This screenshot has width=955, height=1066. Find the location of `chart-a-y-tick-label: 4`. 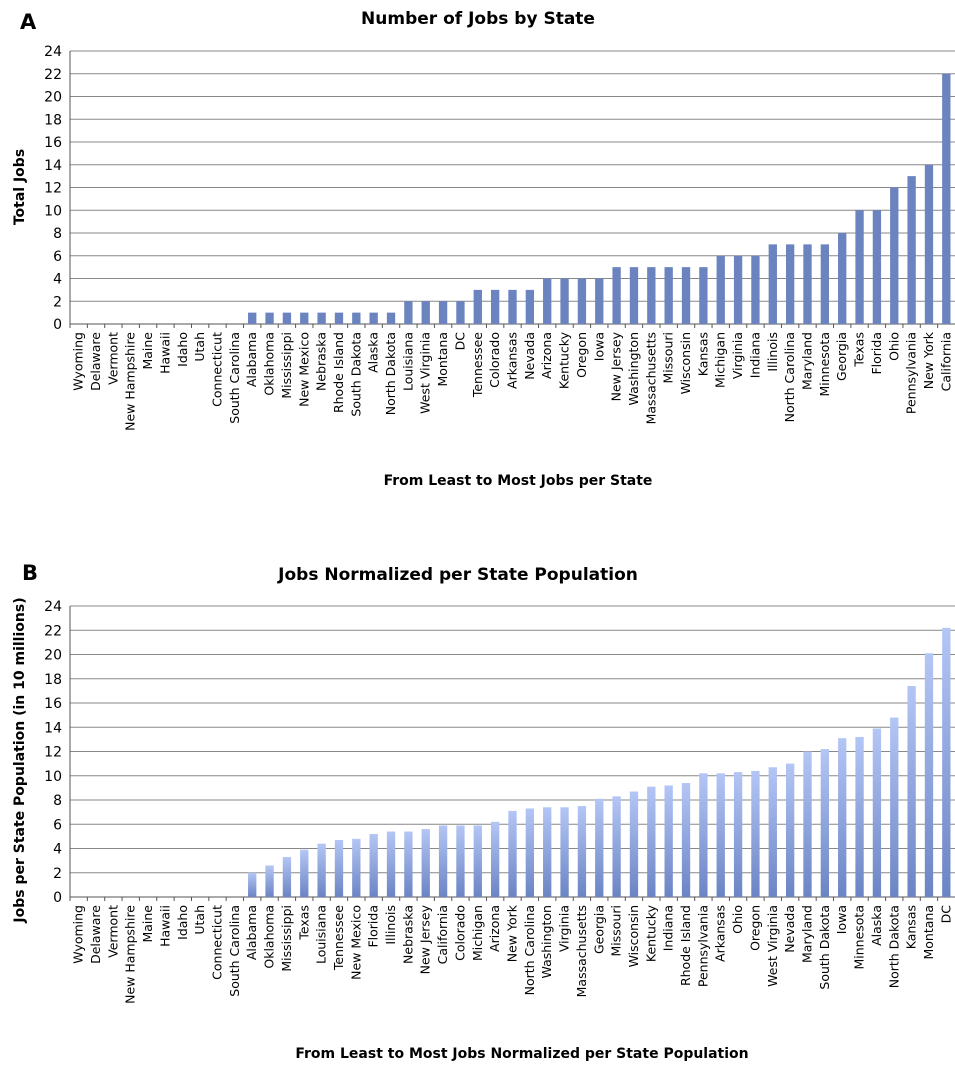

chart-a-y-tick-label: 4 is located at coordinates (57, 280).